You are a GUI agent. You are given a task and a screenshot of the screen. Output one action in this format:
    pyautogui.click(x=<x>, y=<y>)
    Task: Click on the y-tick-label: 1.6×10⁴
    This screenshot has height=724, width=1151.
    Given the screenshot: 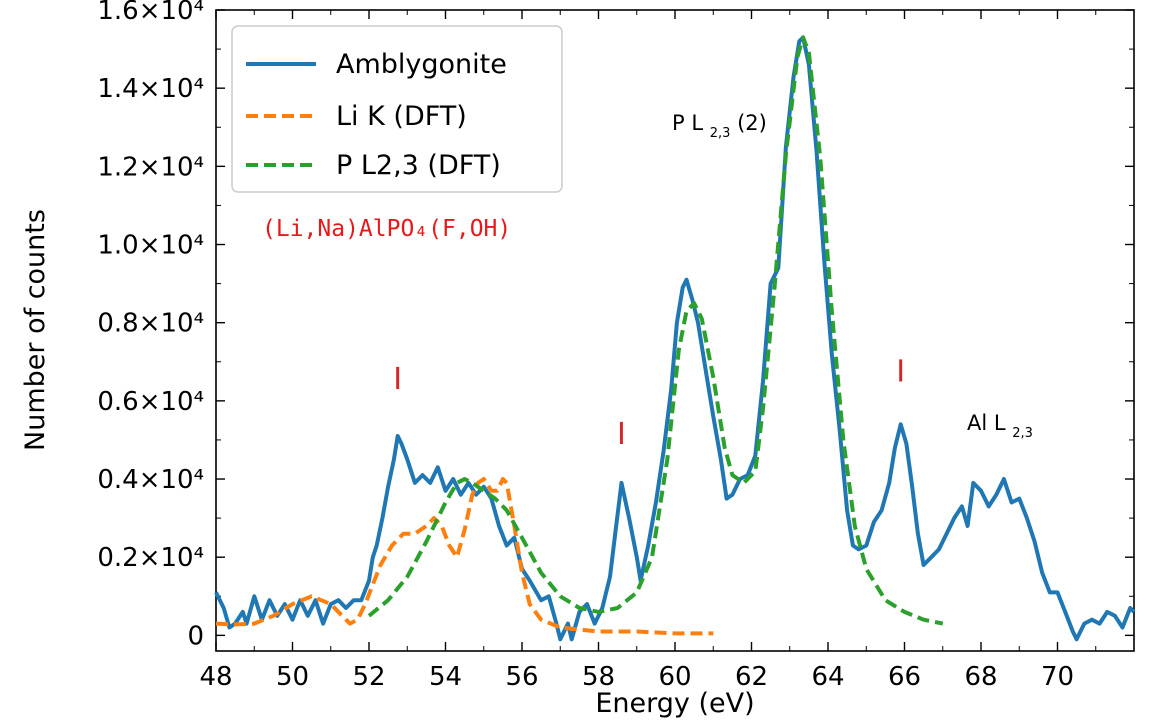 What is the action you would take?
    pyautogui.click(x=150, y=13)
    